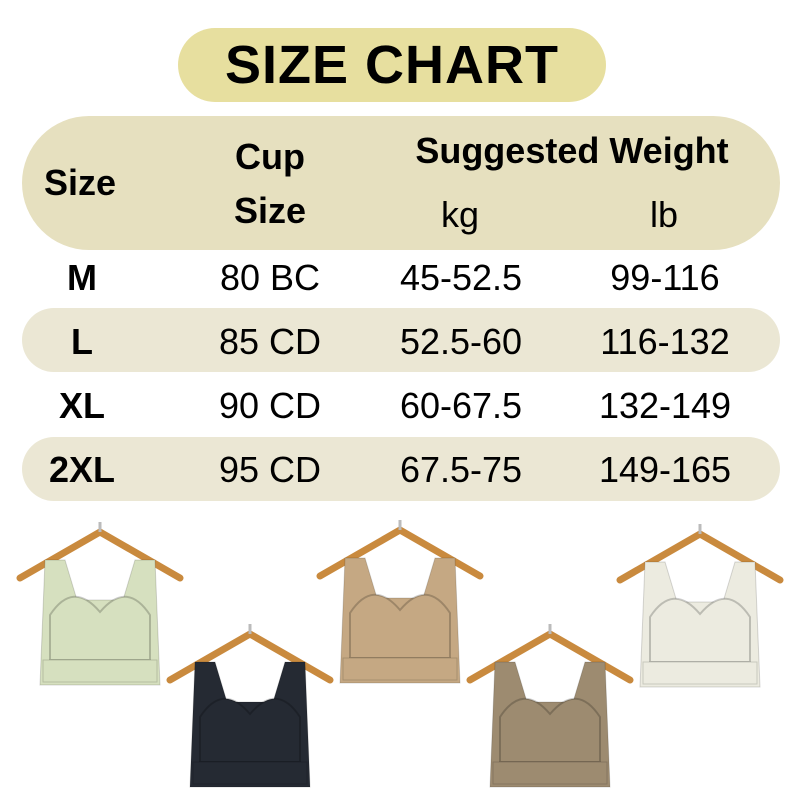  I want to click on header-kg: kg, so click(460, 214).